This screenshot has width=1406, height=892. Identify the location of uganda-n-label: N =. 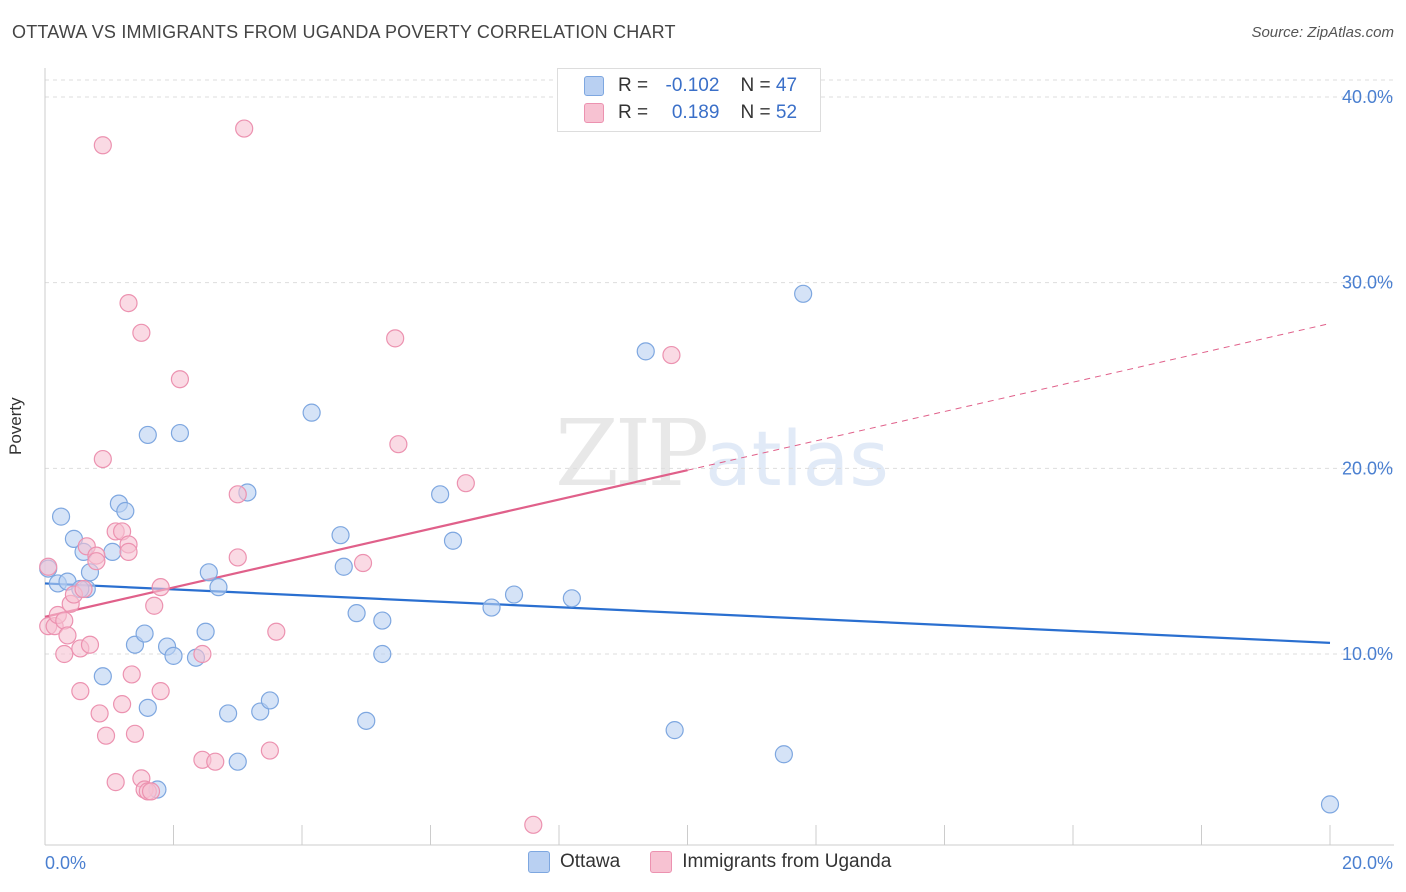
(755, 112).